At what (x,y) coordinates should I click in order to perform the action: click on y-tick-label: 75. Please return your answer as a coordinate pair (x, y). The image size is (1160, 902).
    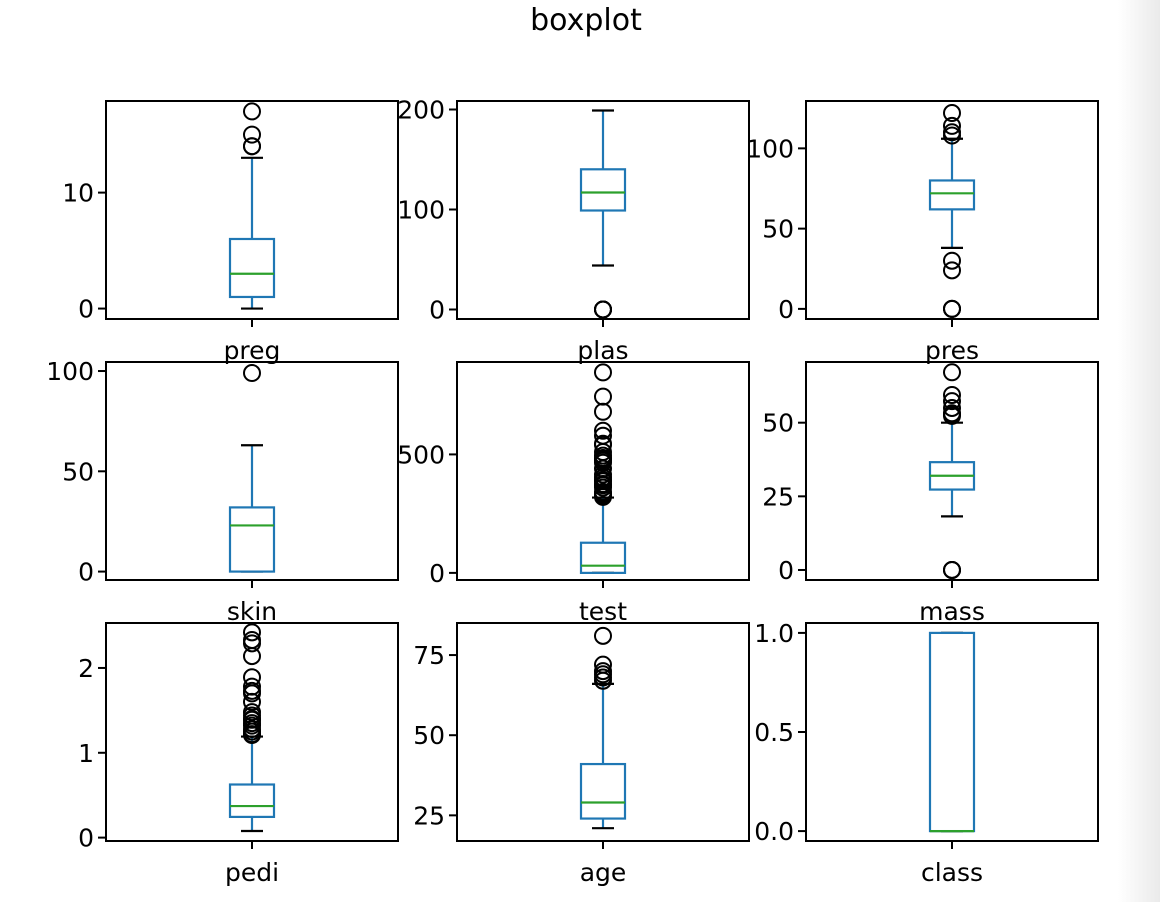
    Looking at the image, I should click on (429, 655).